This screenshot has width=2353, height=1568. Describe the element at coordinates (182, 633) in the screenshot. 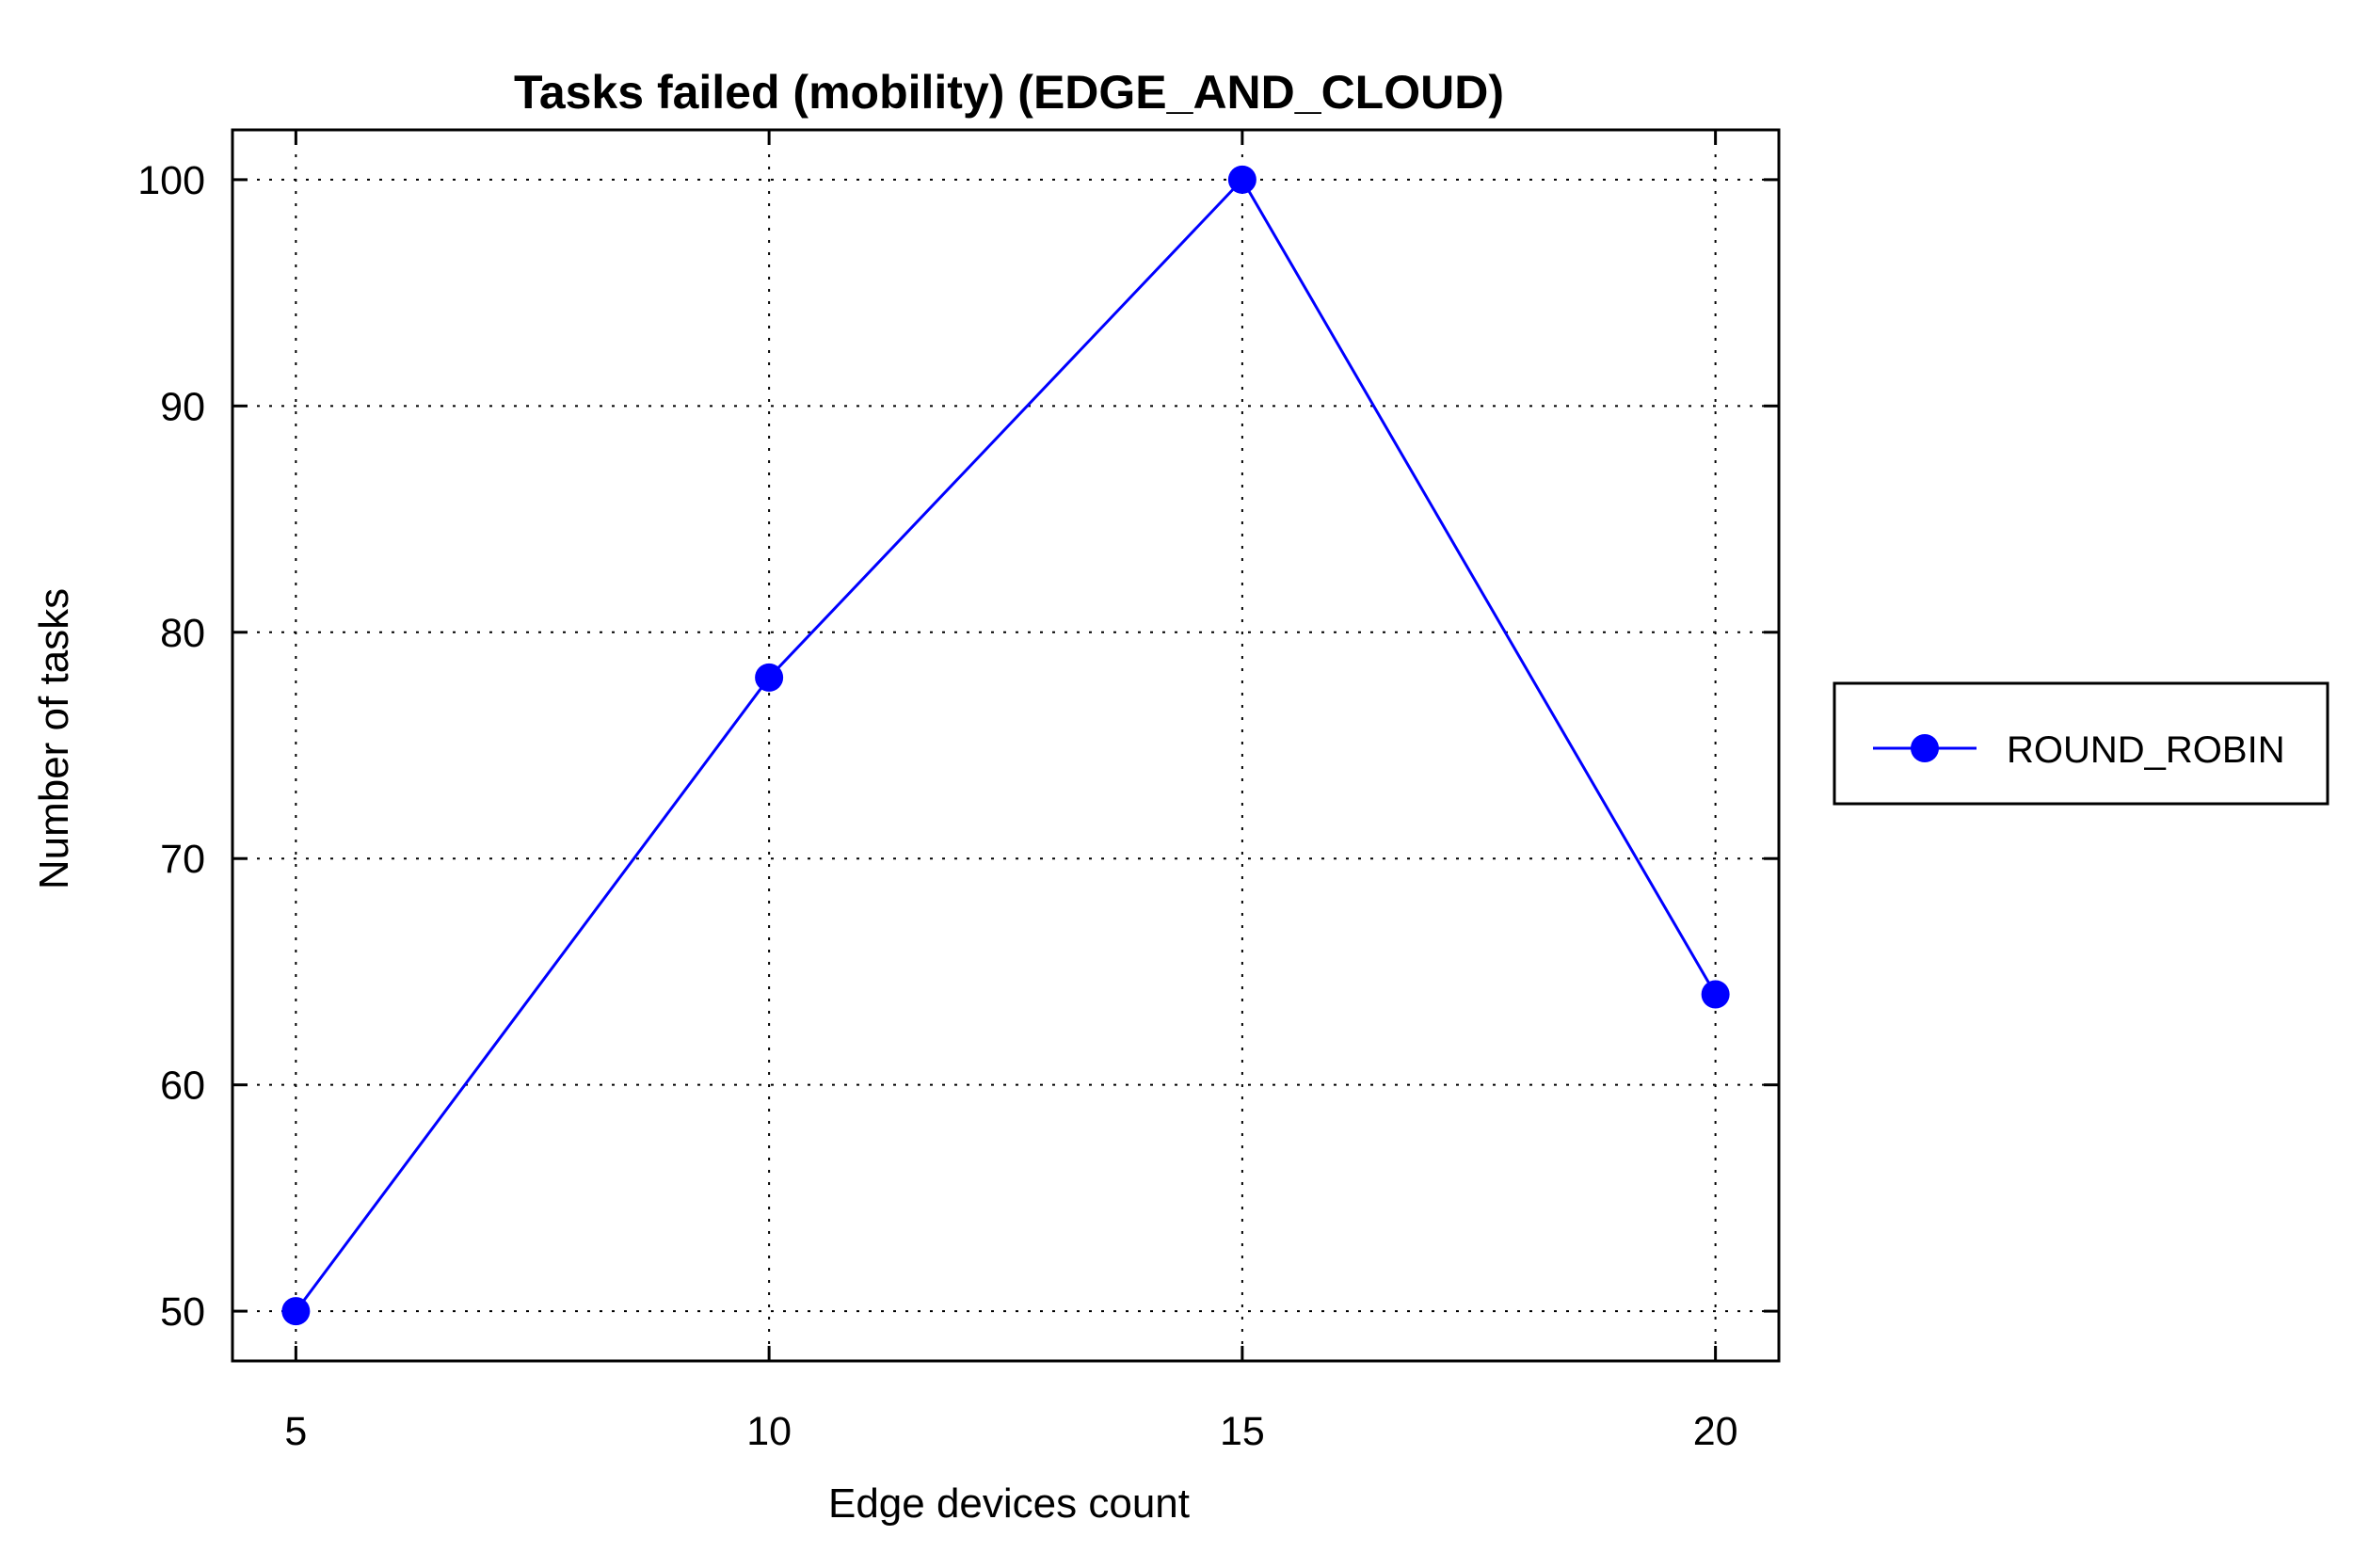

I see `y-tick-label: 80` at that location.